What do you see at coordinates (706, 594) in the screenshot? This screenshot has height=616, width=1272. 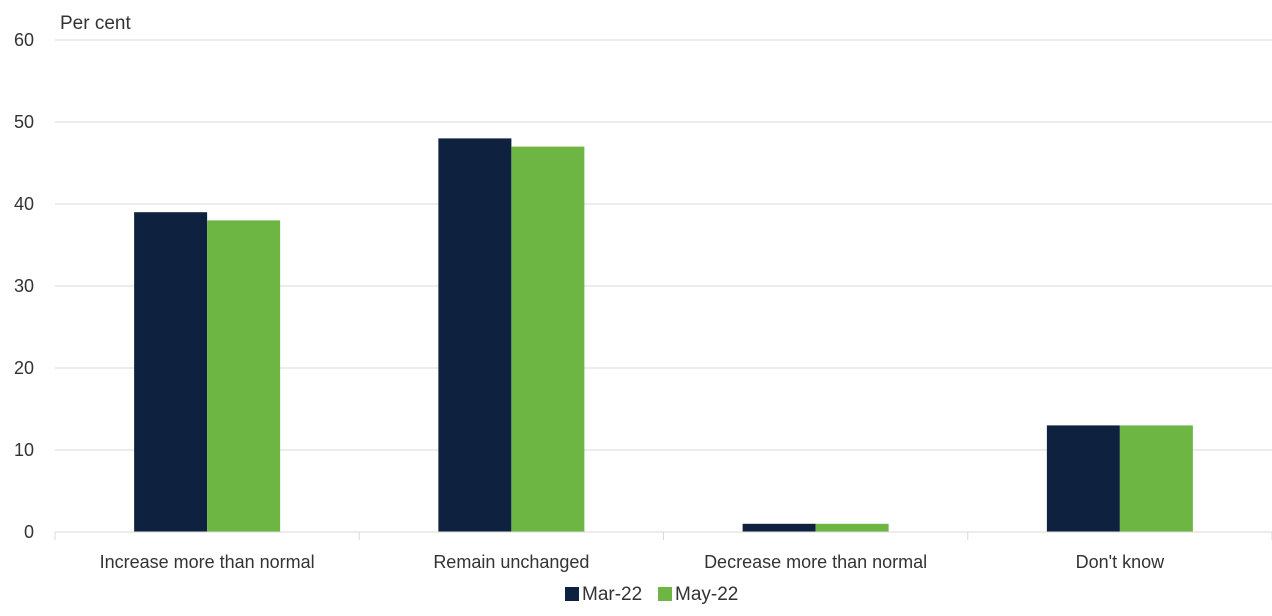 I see `legend-label: May-22` at bounding box center [706, 594].